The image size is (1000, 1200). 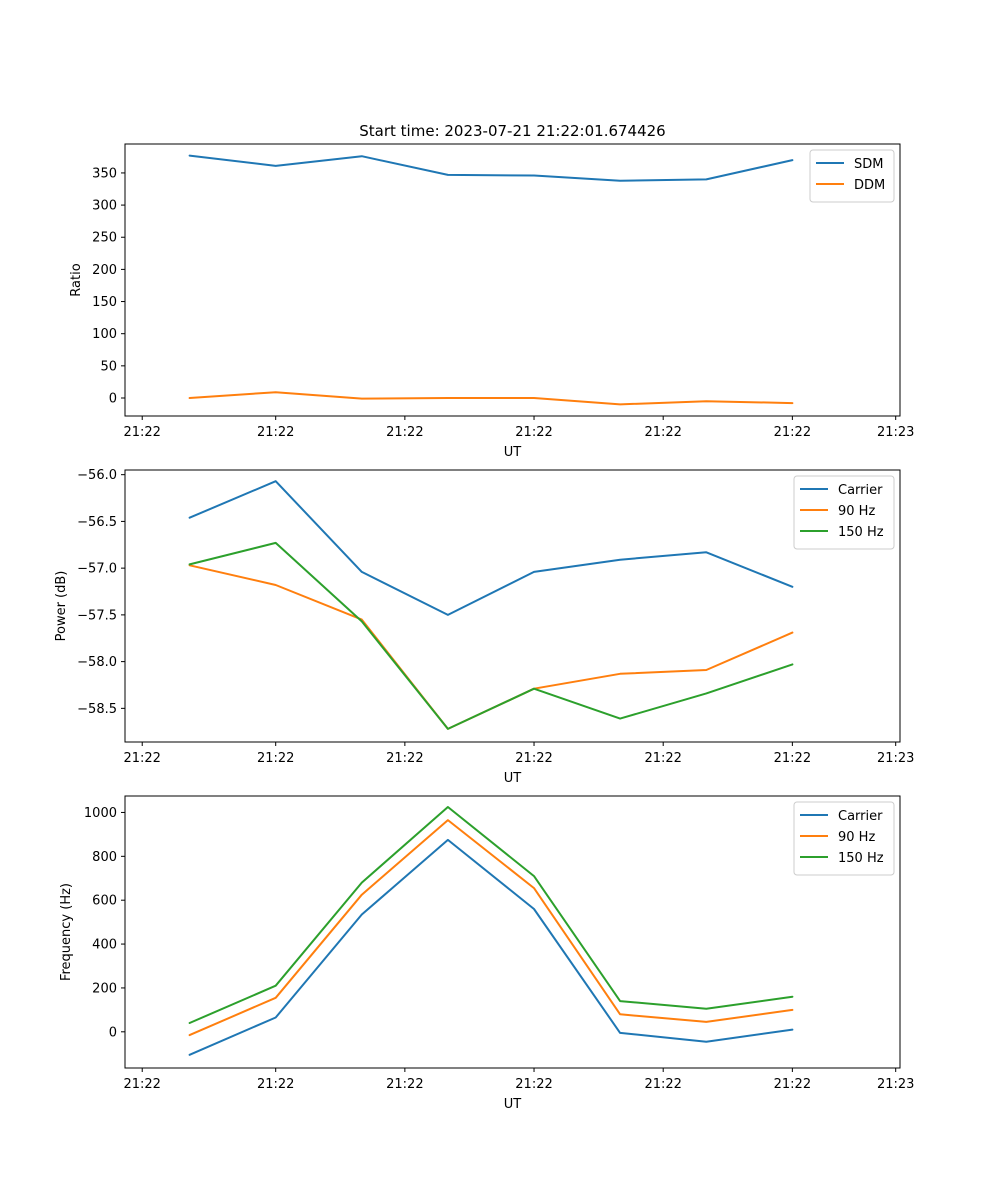 I want to click on y-tick-label: −57.5, so click(x=97, y=615).